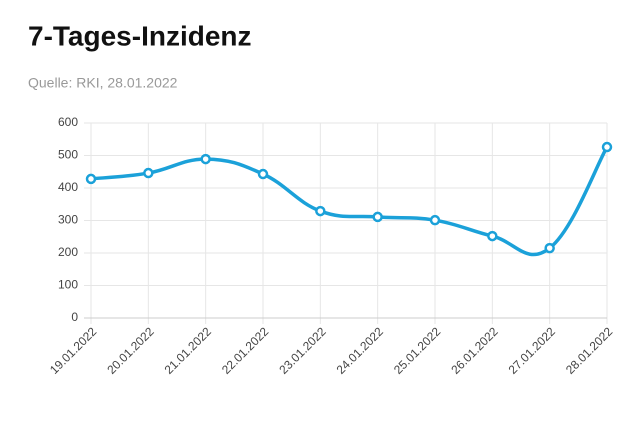 Image resolution: width=640 pixels, height=422 pixels. Describe the element at coordinates (589, 350) in the screenshot. I see `x-tick-label: 28.01.2022` at that location.